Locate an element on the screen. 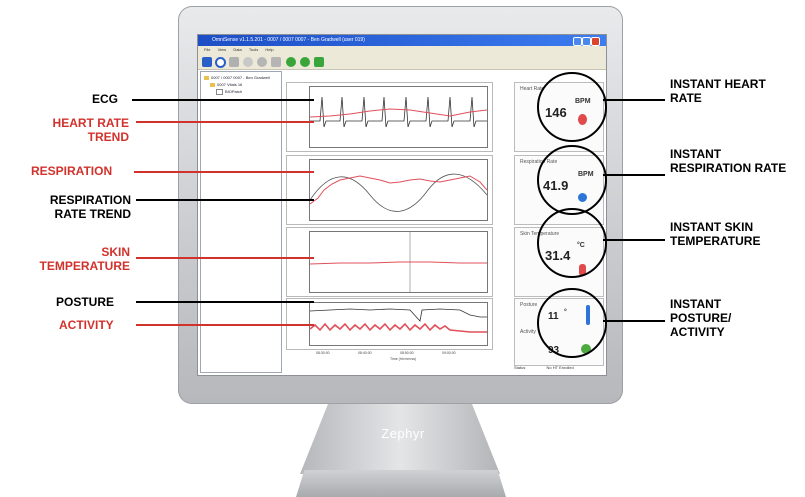 This screenshot has width=805, height=497. monitor-stand-base is located at coordinates (401, 483).